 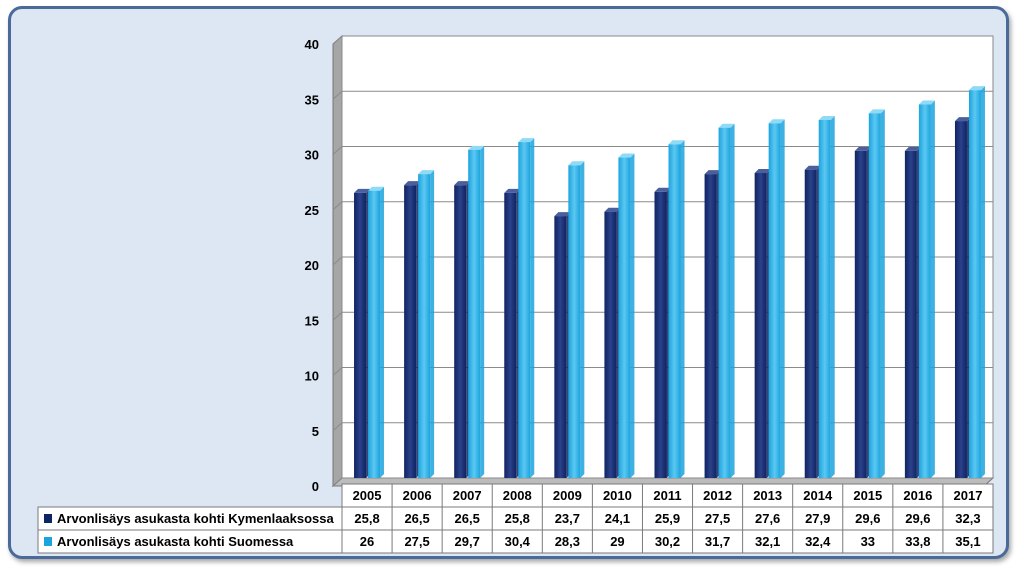 What do you see at coordinates (517, 495) in the screenshot?
I see `x-tick-label: 2008` at bounding box center [517, 495].